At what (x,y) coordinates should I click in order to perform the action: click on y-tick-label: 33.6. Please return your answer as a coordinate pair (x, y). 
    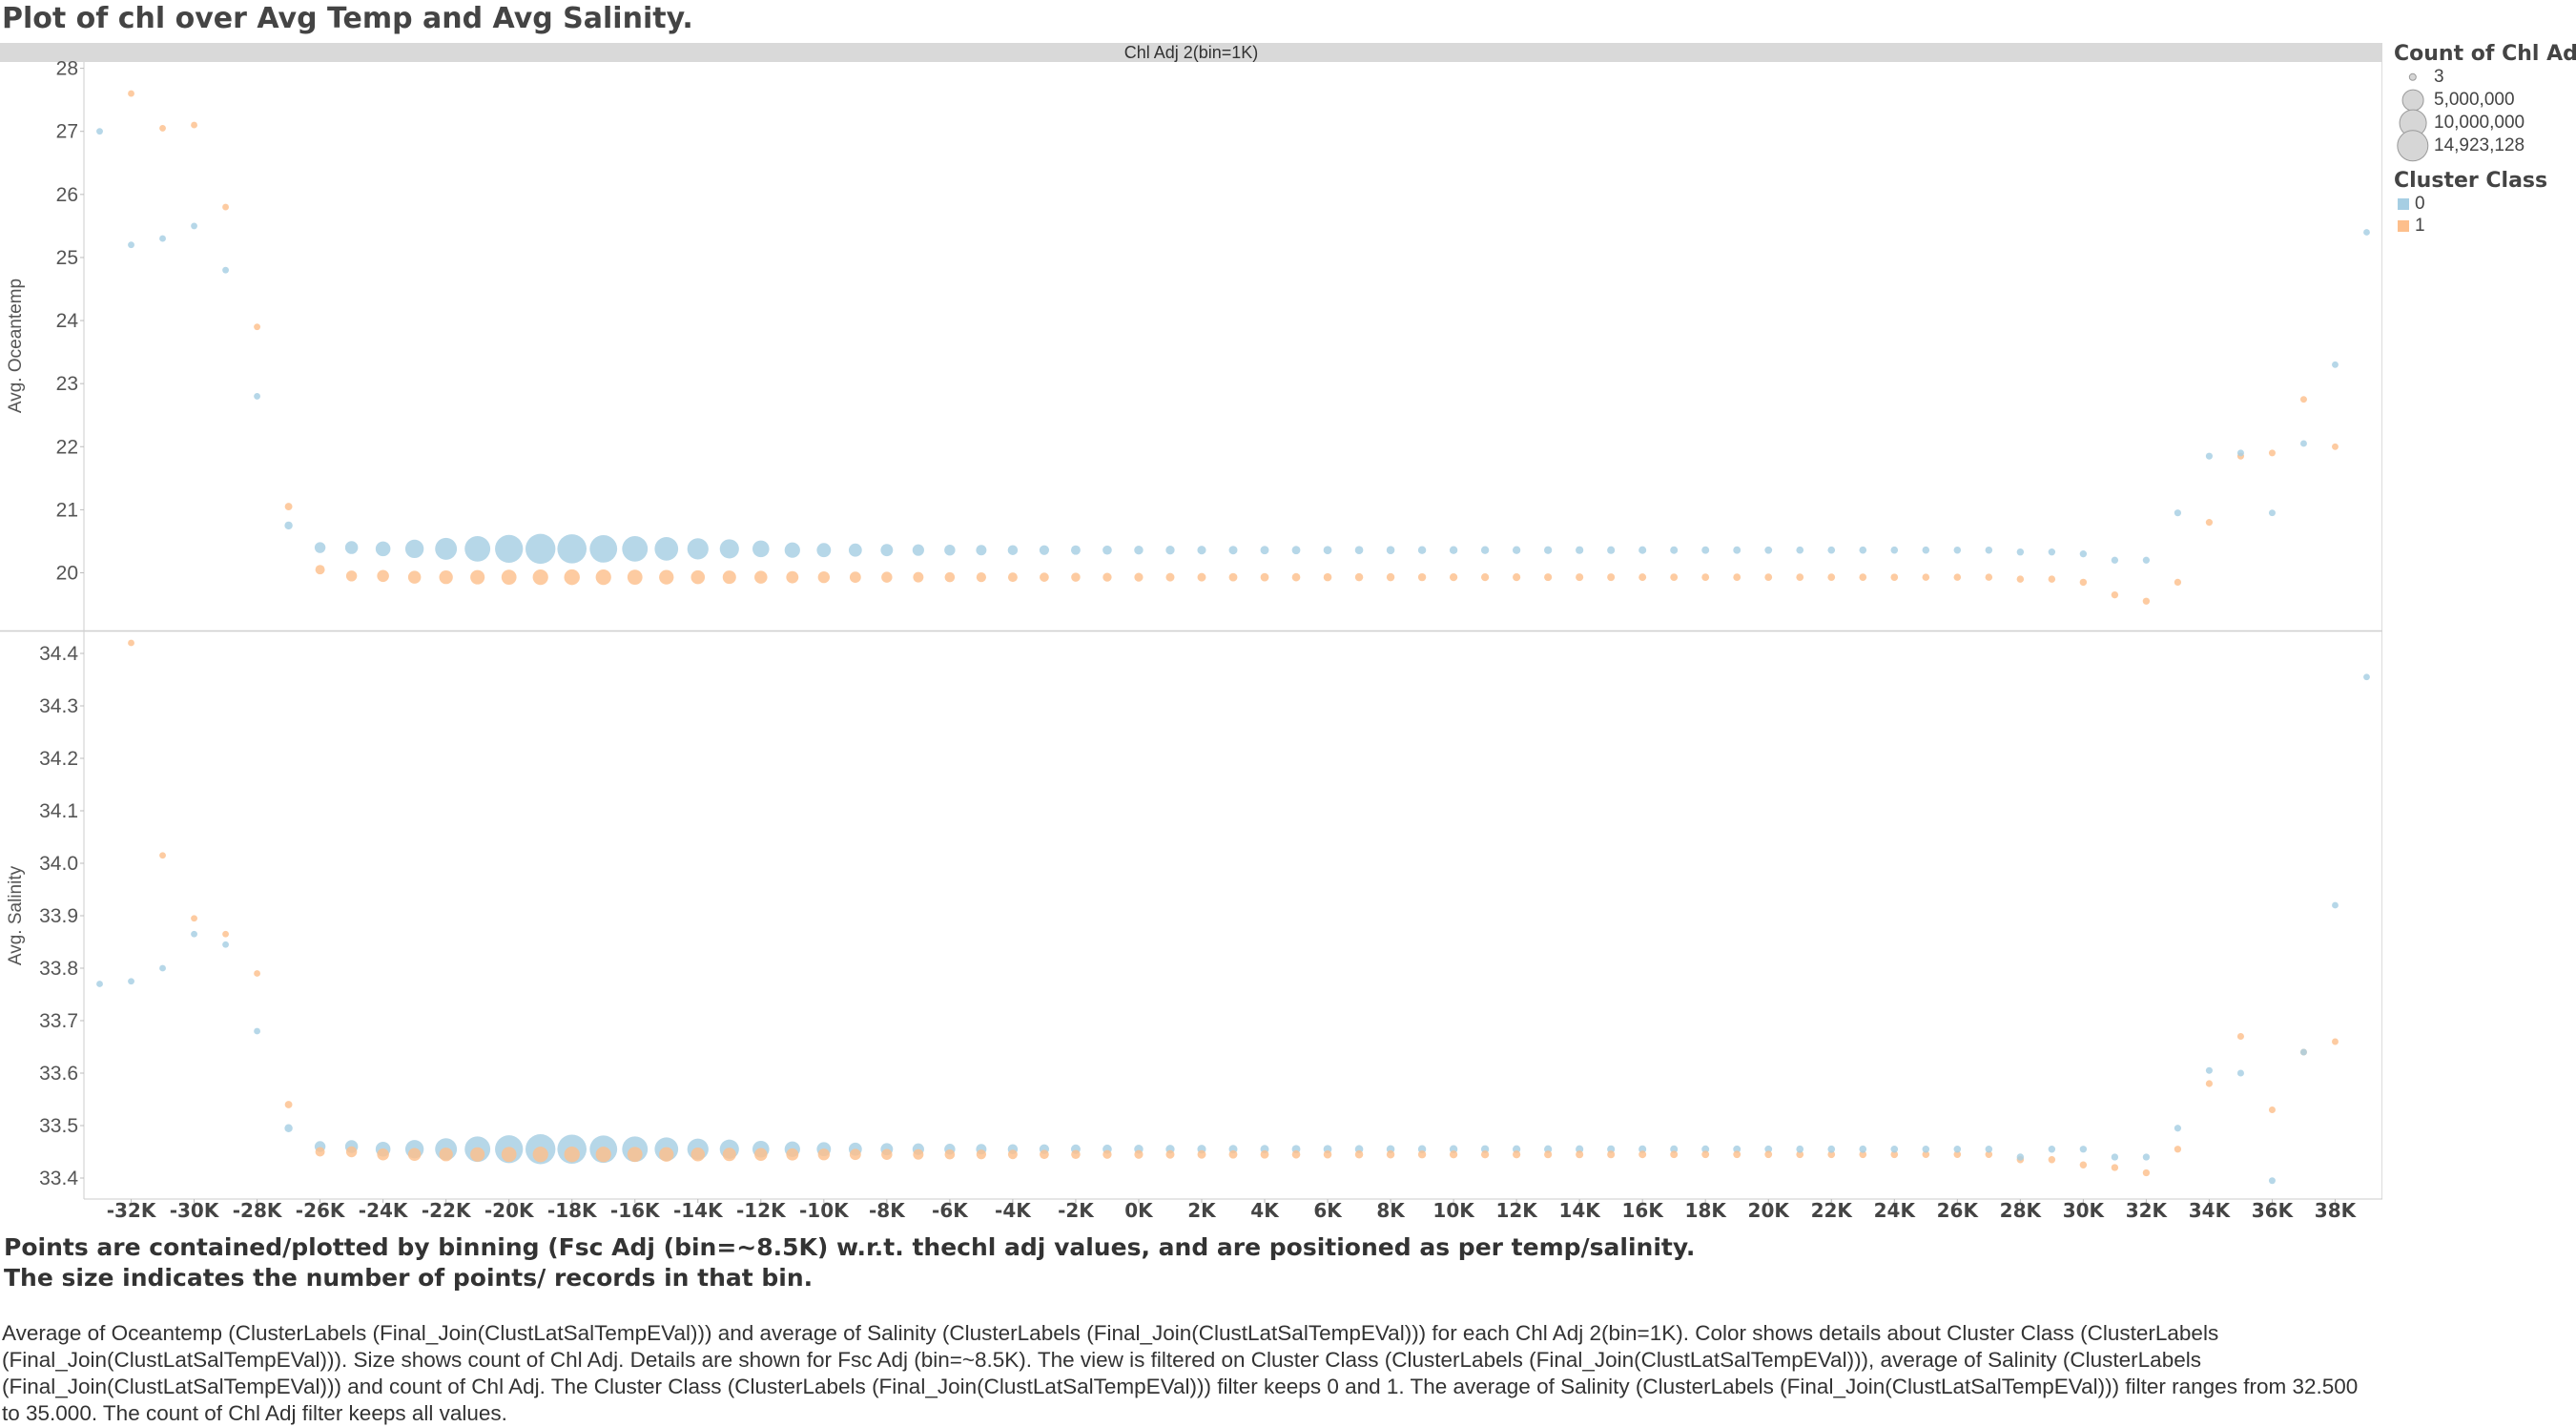
    Looking at the image, I should click on (58, 1074).